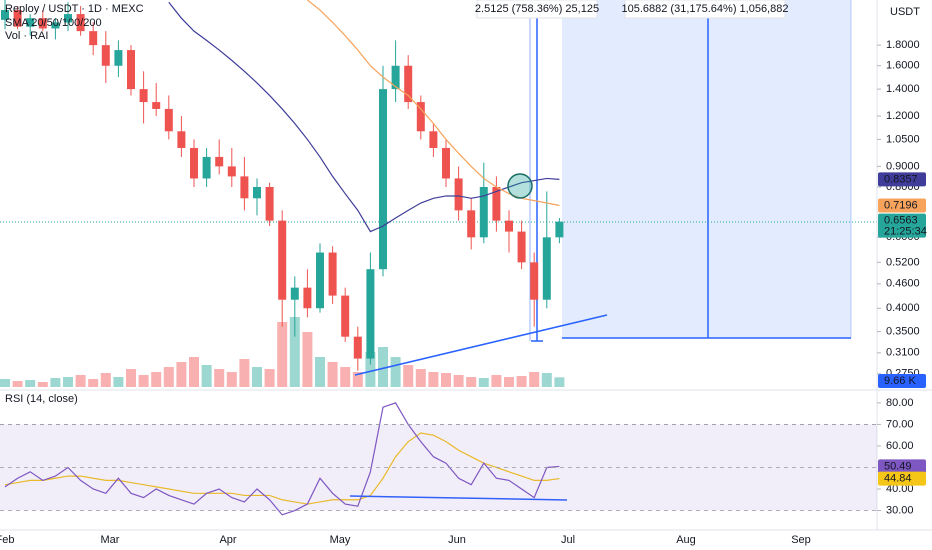 This screenshot has height=550, width=932. I want to click on rsi-trend-line, so click(458, 498).